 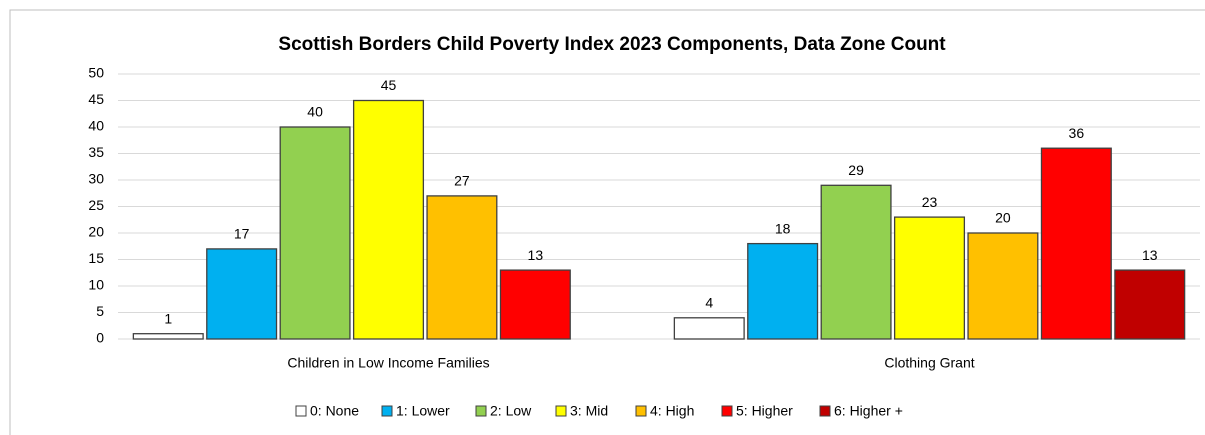 What do you see at coordinates (96, 73) in the screenshot?
I see `y-tick-label: 50` at bounding box center [96, 73].